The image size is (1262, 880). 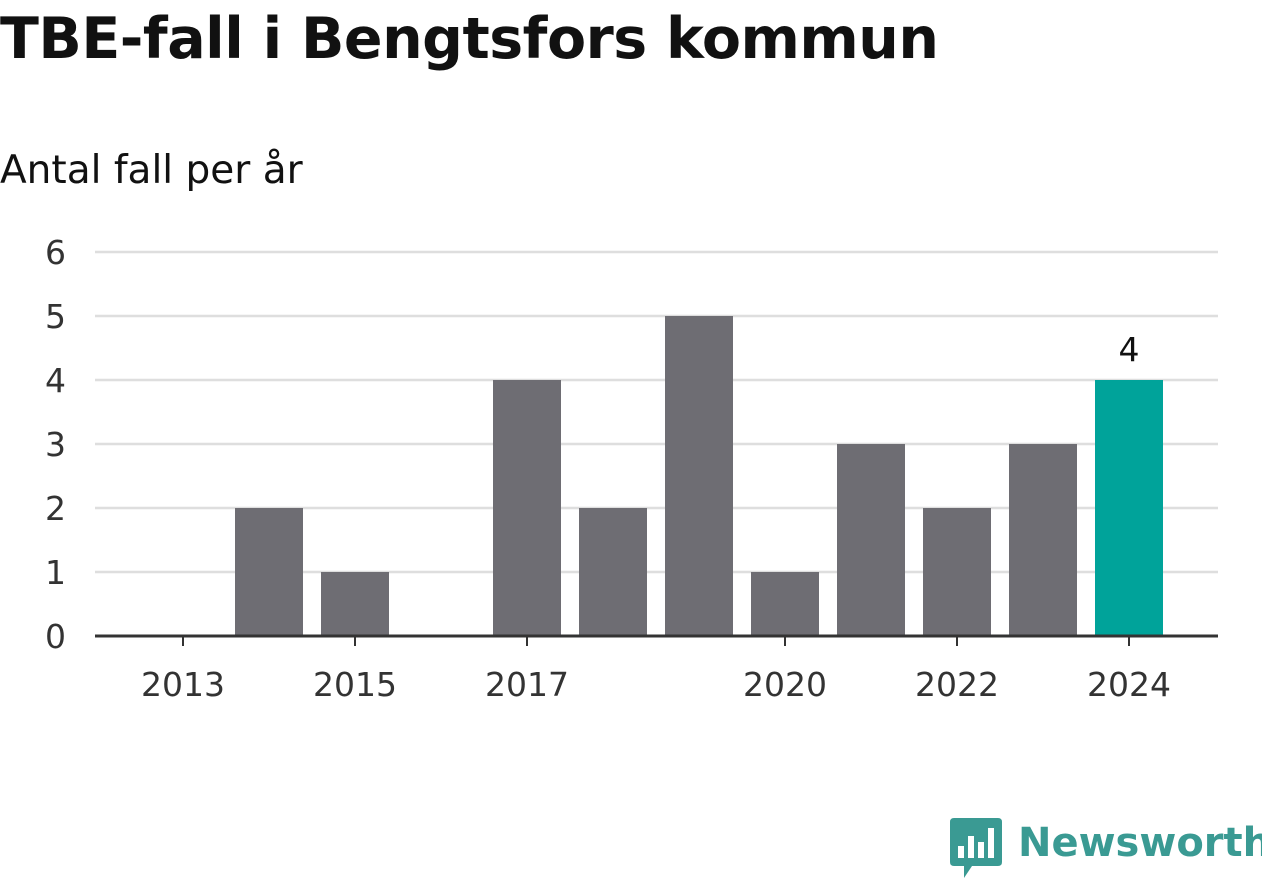 What do you see at coordinates (785, 684) in the screenshot?
I see `x-tick-label: 2020` at bounding box center [785, 684].